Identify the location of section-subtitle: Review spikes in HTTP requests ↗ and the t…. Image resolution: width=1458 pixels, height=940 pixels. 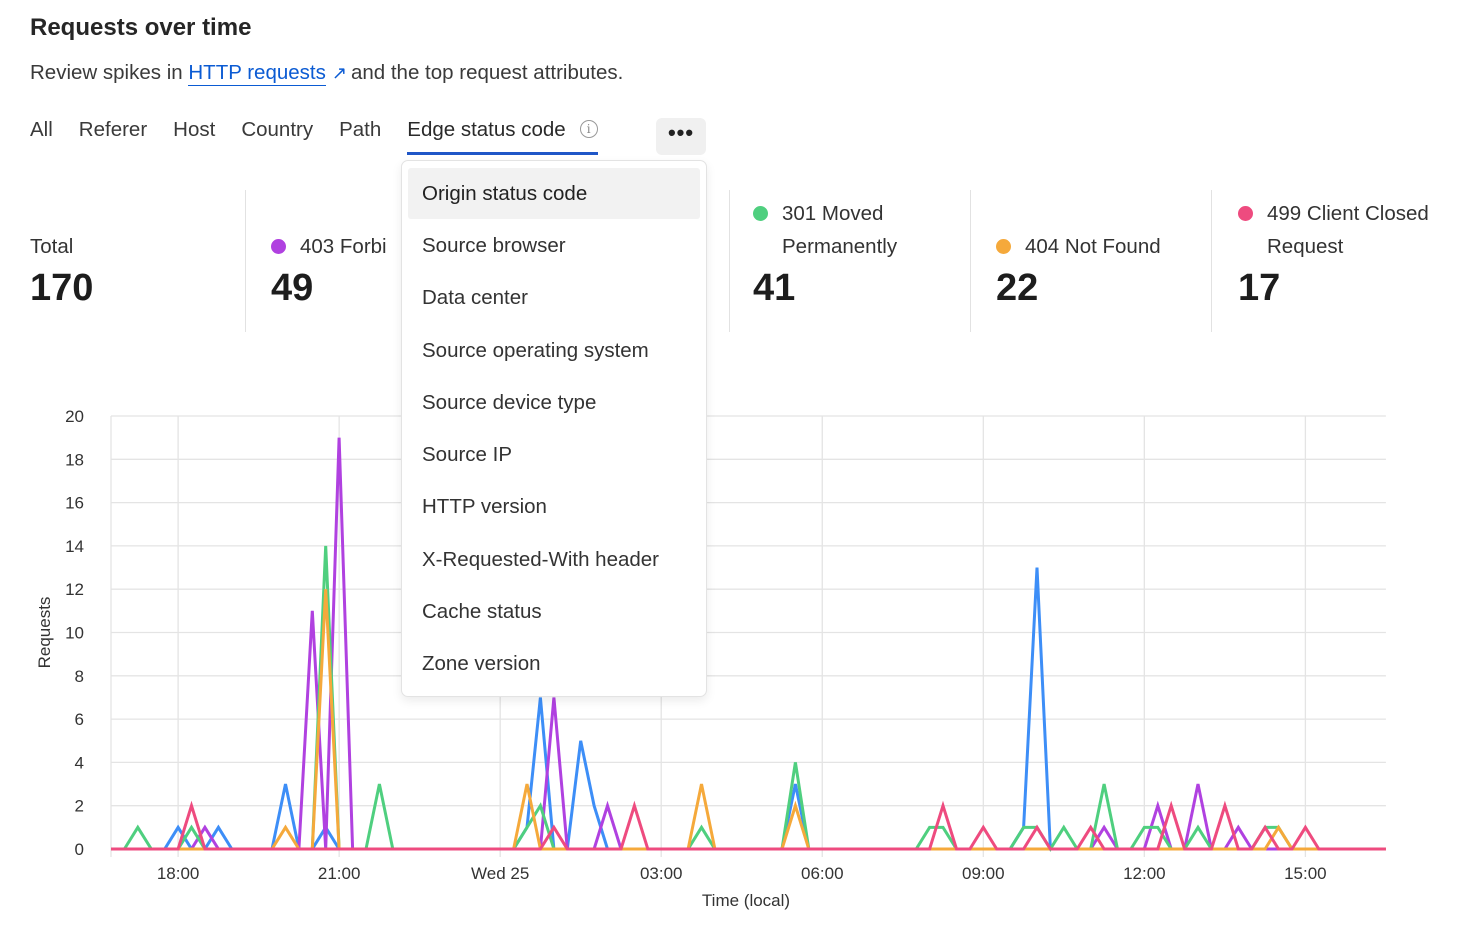
(327, 73).